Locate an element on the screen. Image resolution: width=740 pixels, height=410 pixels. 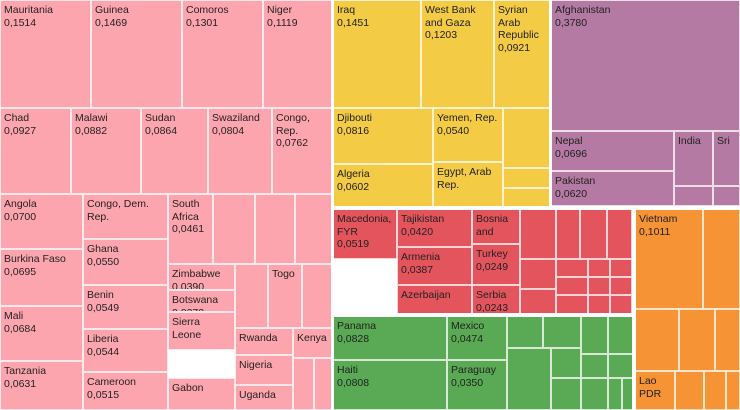
treemap-cell-congo-rep: Congo, Rep. 0,0762 is located at coordinates (302, 151).